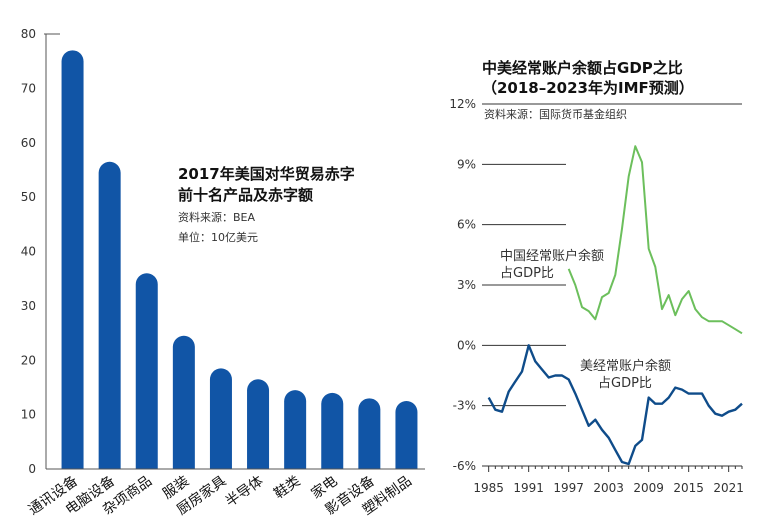 The height and width of the screenshot is (522, 782). I want to click on line-x-tick-label: 2015, so click(688, 488).